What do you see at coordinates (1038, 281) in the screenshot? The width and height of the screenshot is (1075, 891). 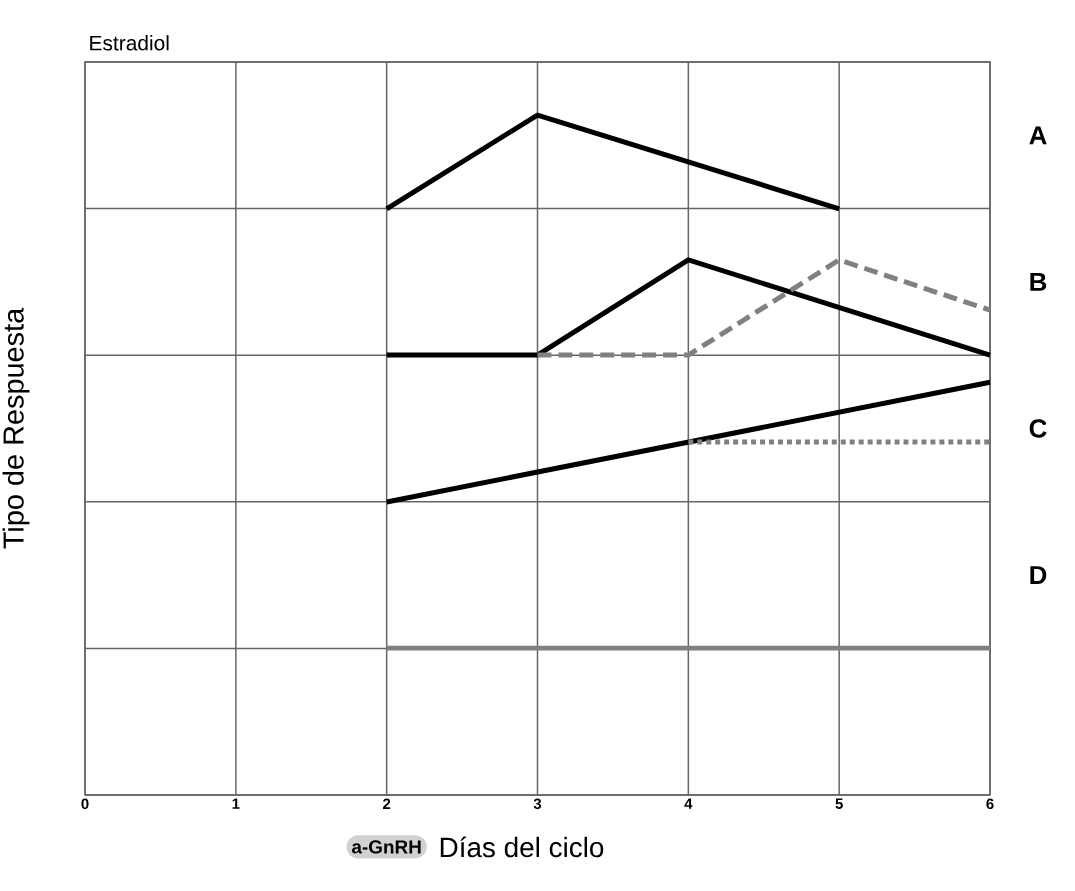 I see `text: B` at bounding box center [1038, 281].